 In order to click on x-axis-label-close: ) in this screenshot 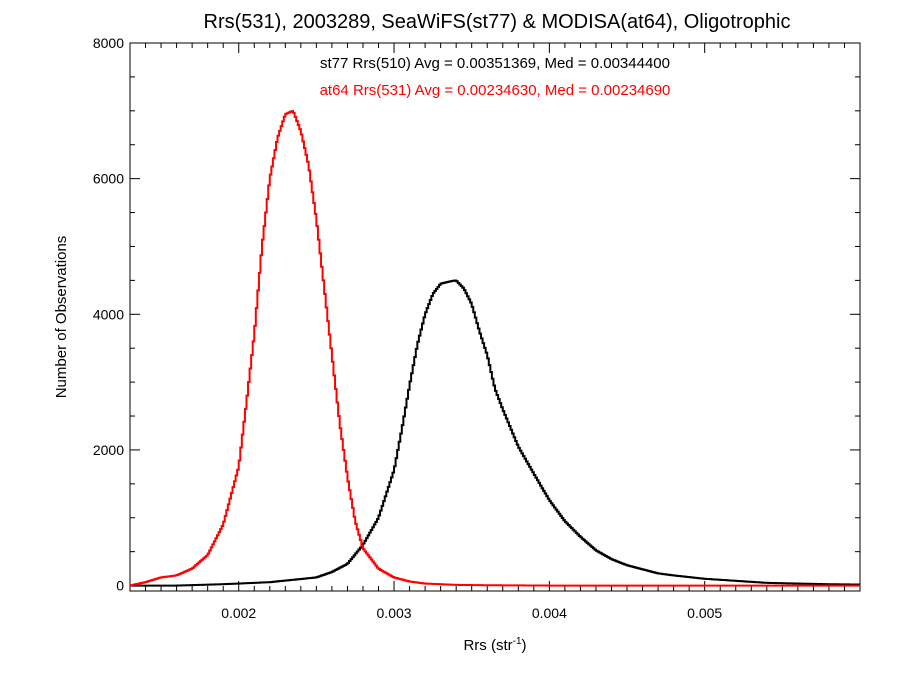, I will do `click(524, 645)`.